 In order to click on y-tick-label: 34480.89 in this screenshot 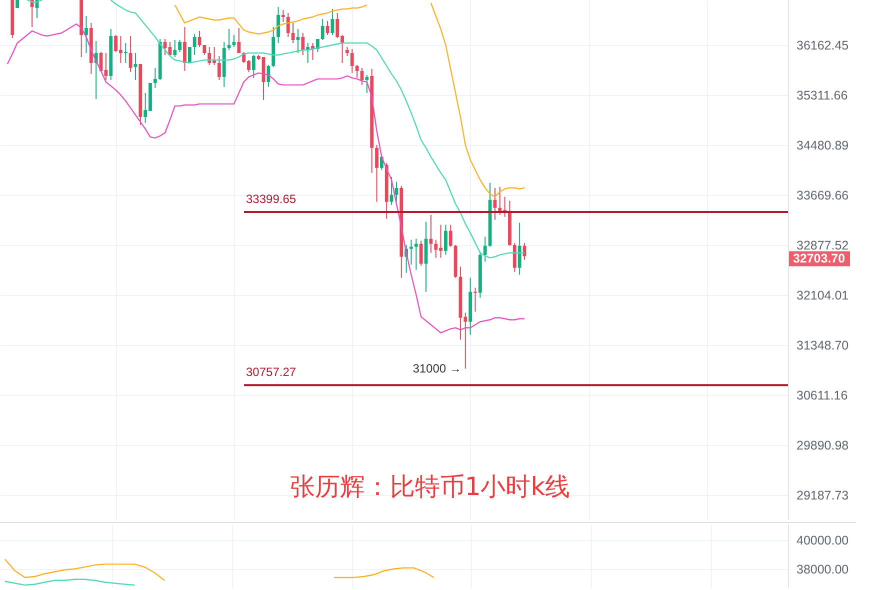, I will do `click(822, 145)`.